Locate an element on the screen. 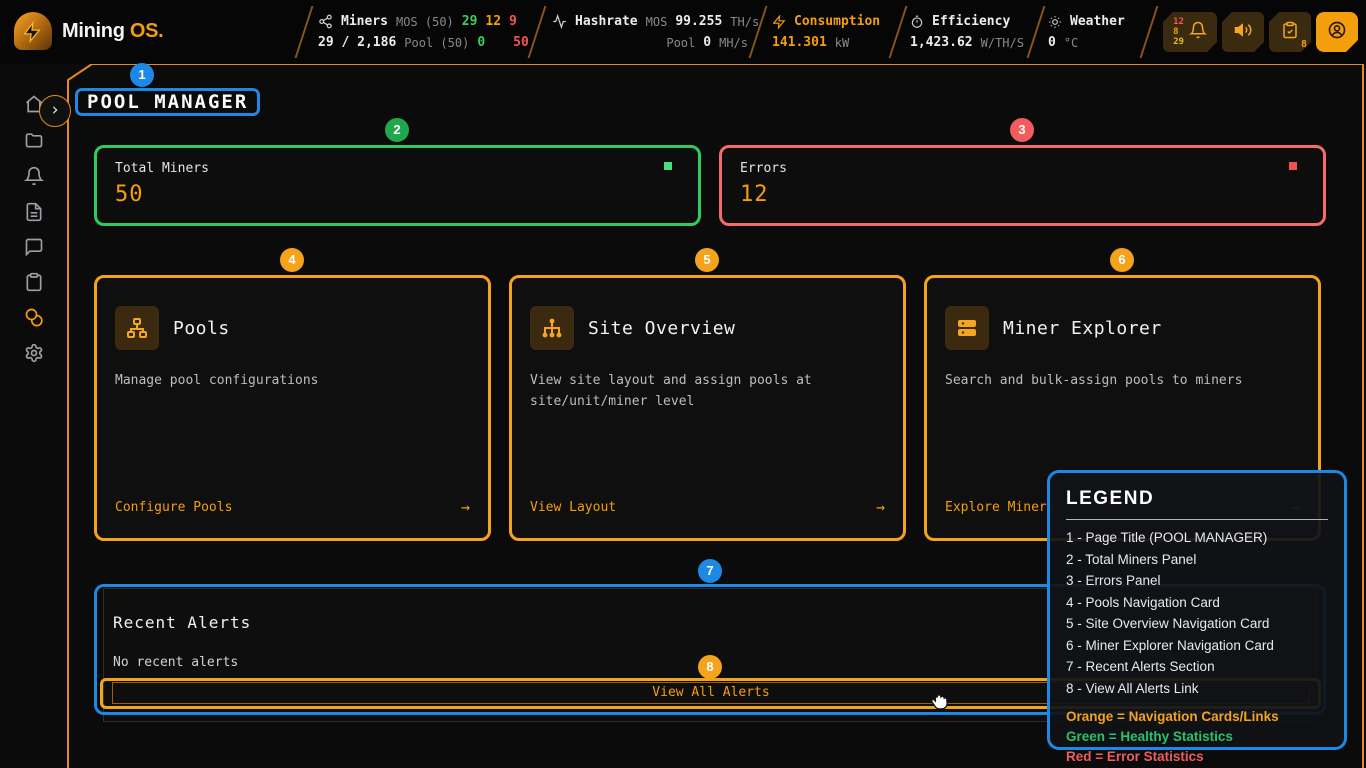 The height and width of the screenshot is (768, 1366). pool-err-count: 50 is located at coordinates (521, 42).